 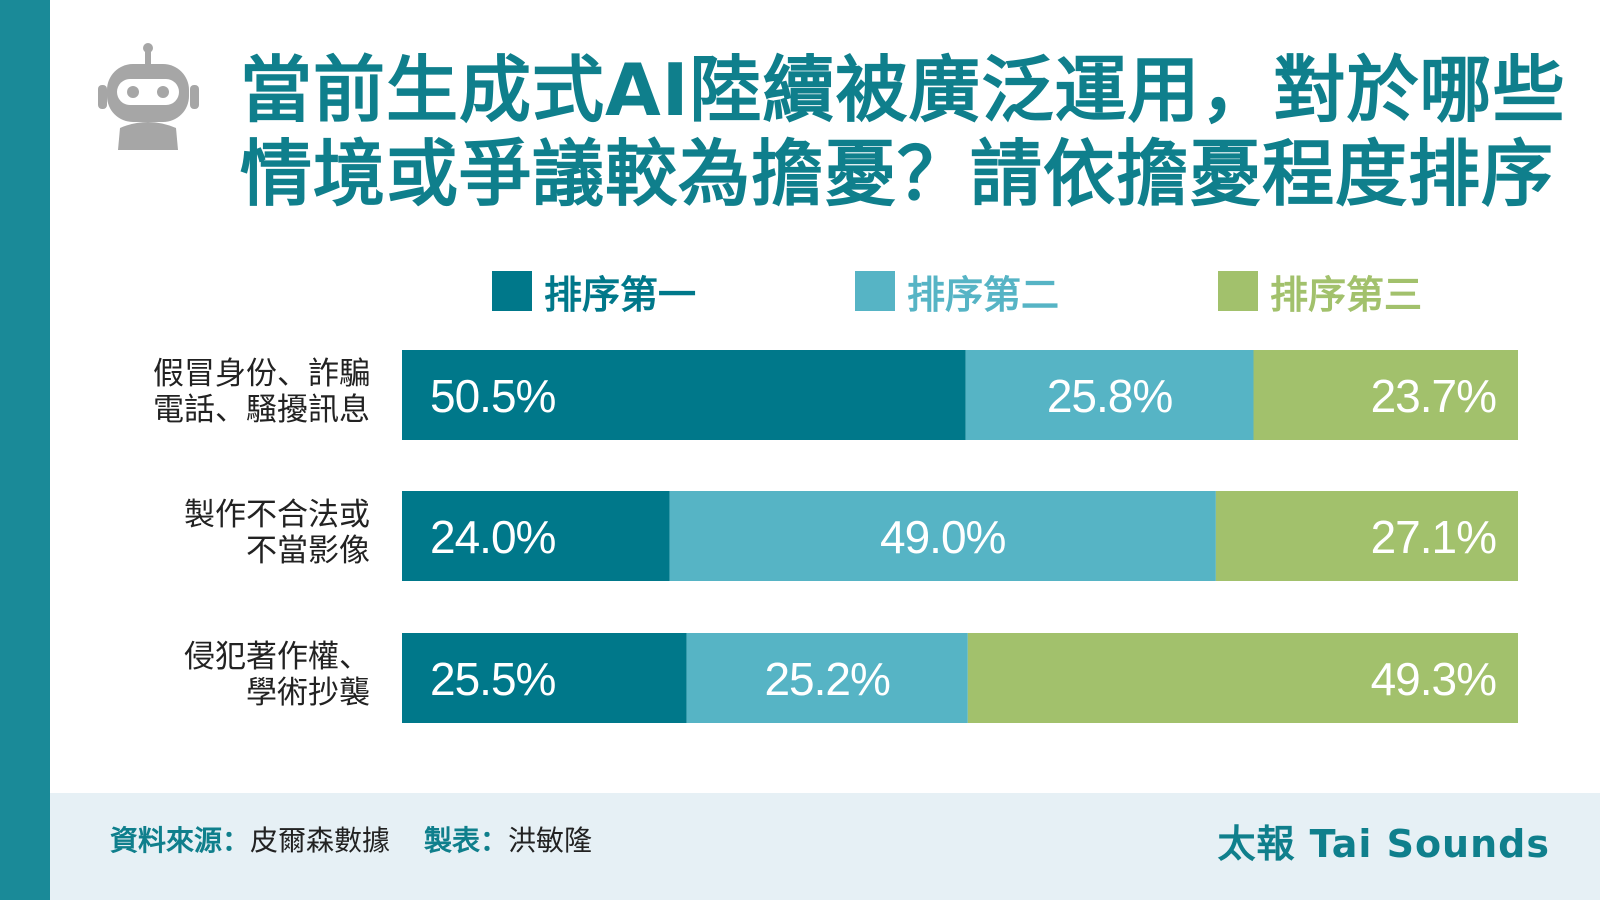 What do you see at coordinates (1366, 536) in the screenshot?
I see `bar-segment-r2-s3` at bounding box center [1366, 536].